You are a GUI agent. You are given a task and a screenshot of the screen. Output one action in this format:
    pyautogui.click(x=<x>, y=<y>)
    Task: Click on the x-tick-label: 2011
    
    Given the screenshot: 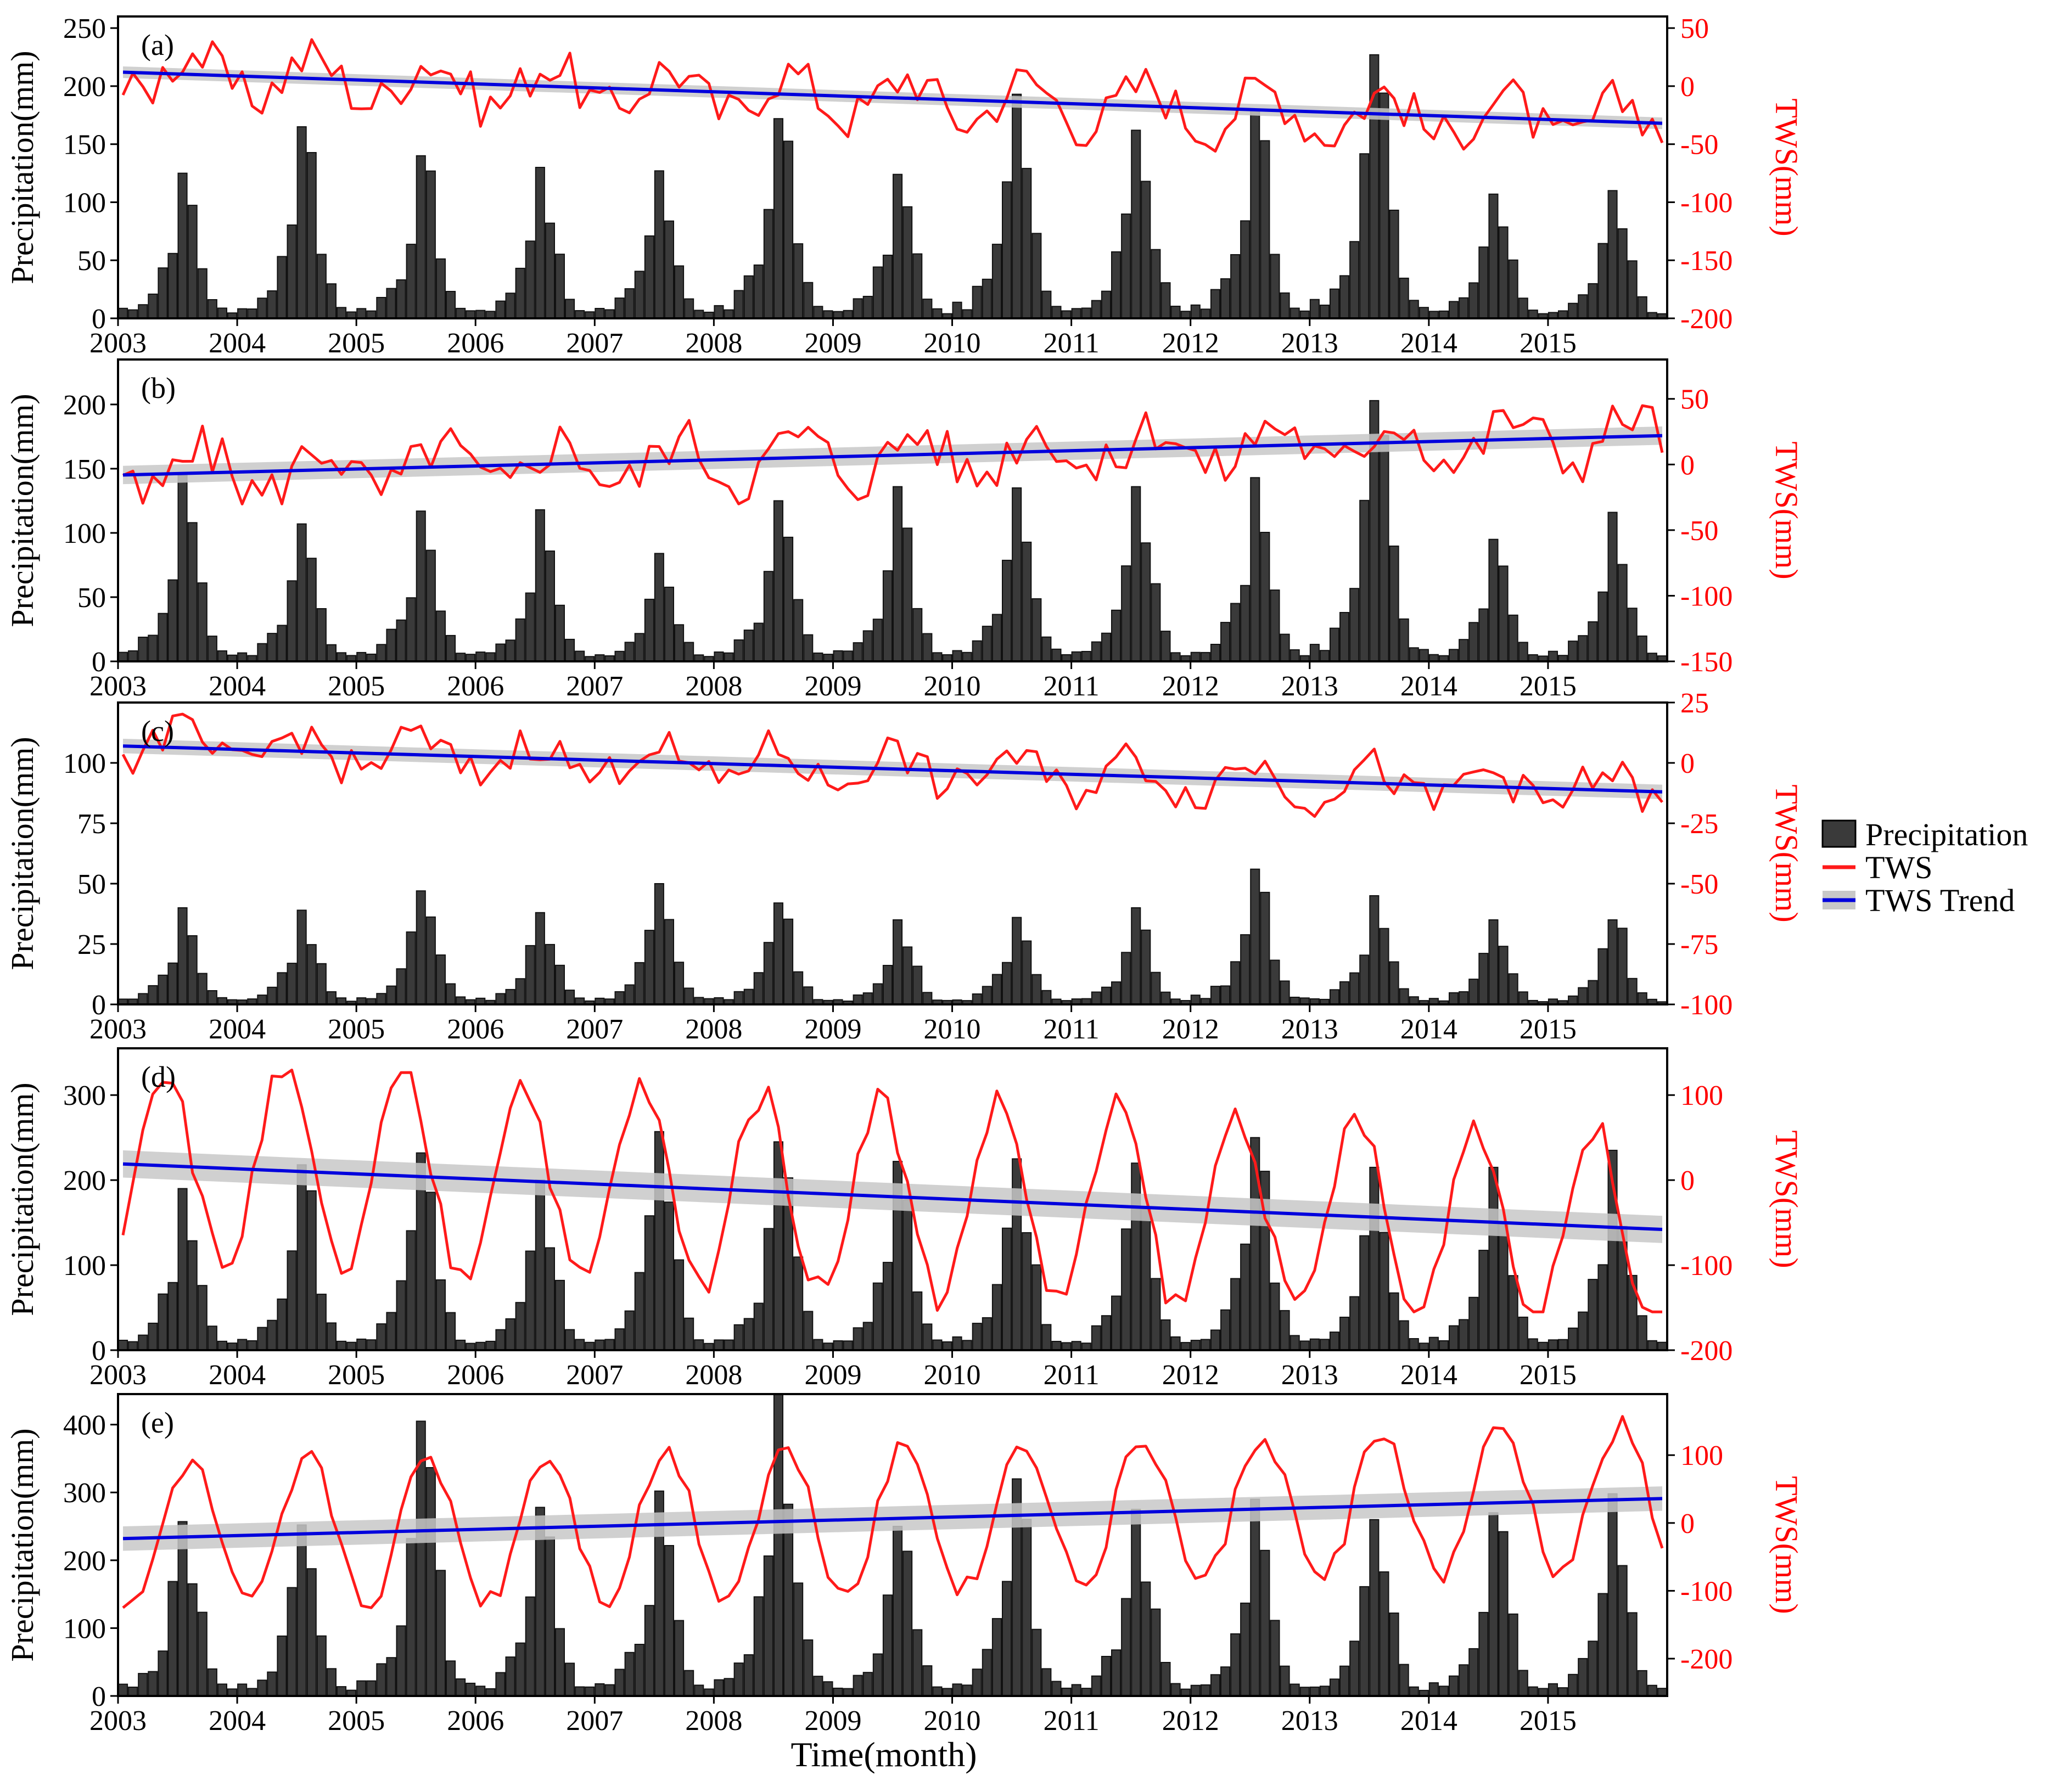 What is the action you would take?
    pyautogui.click(x=1072, y=1375)
    